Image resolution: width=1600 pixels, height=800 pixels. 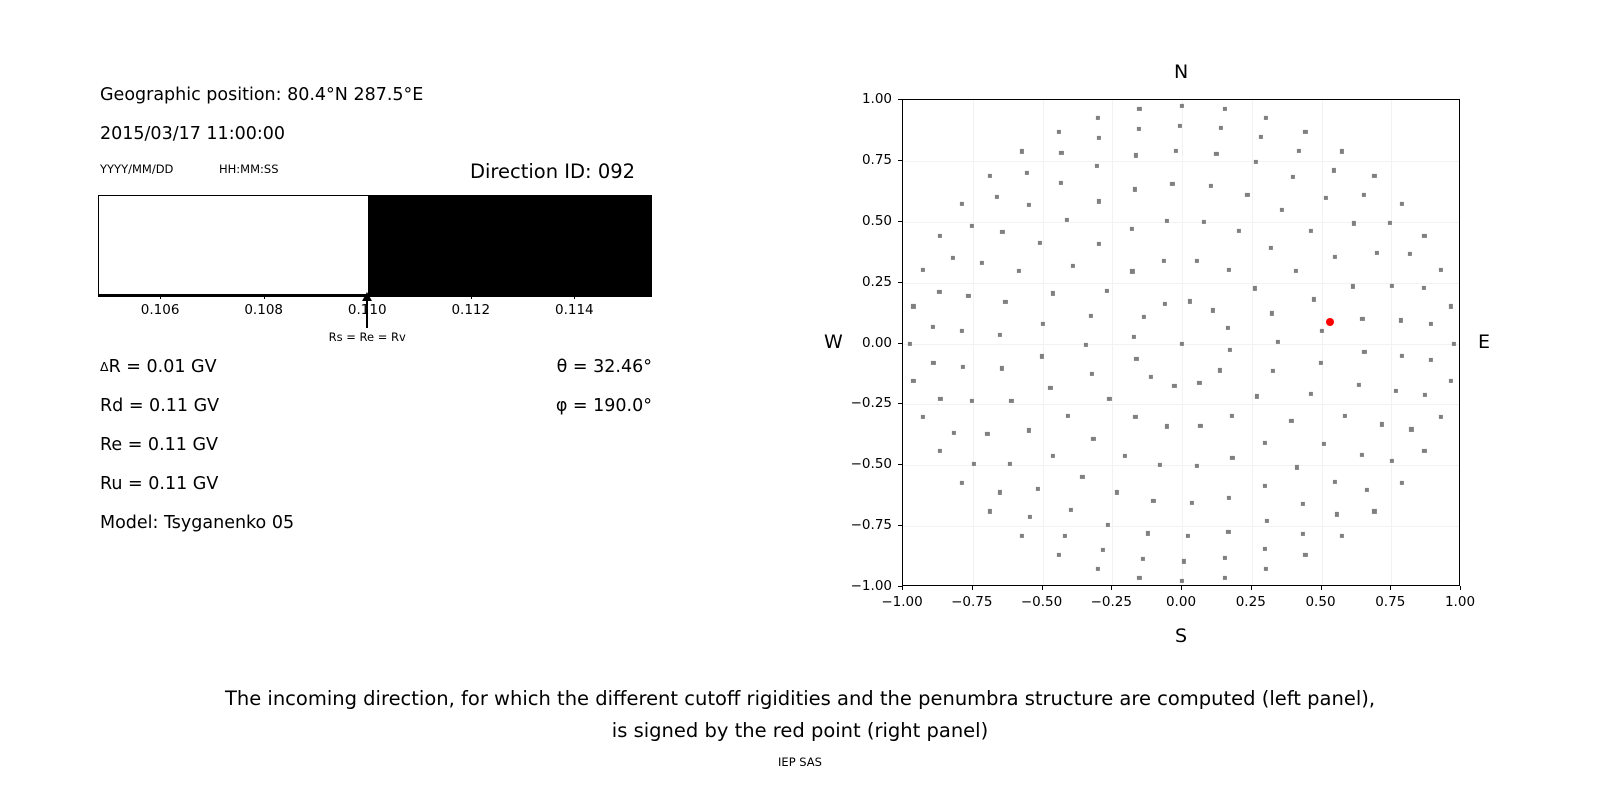 What do you see at coordinates (574, 310) in the screenshot?
I see `penumbra-tick-label: 0.114` at bounding box center [574, 310].